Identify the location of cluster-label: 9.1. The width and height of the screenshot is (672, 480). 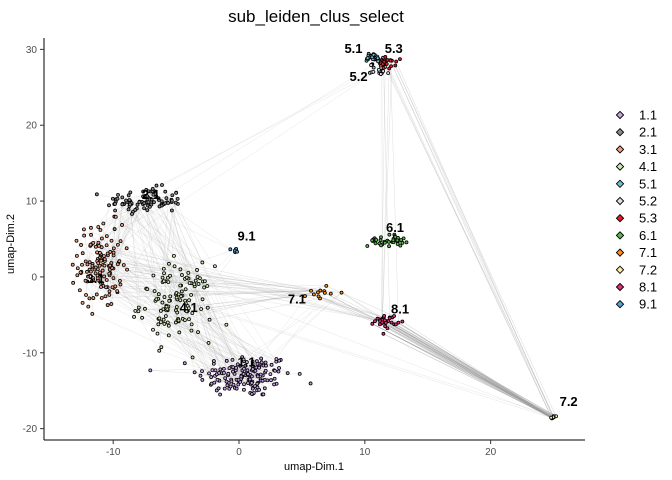
(247, 236).